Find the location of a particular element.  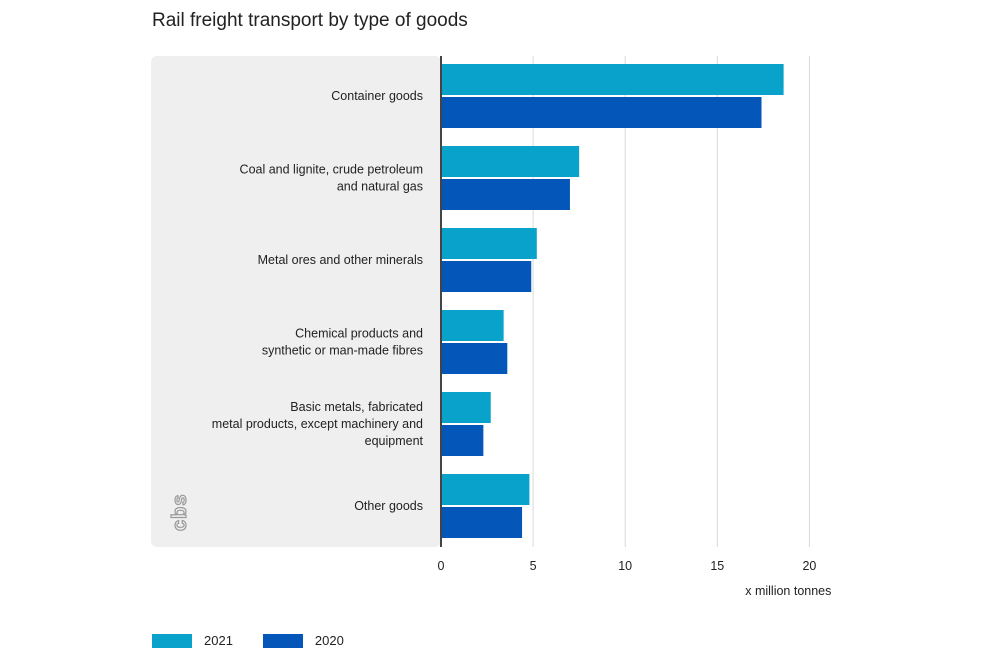

legend-swatch-2020 is located at coordinates (282, 640).